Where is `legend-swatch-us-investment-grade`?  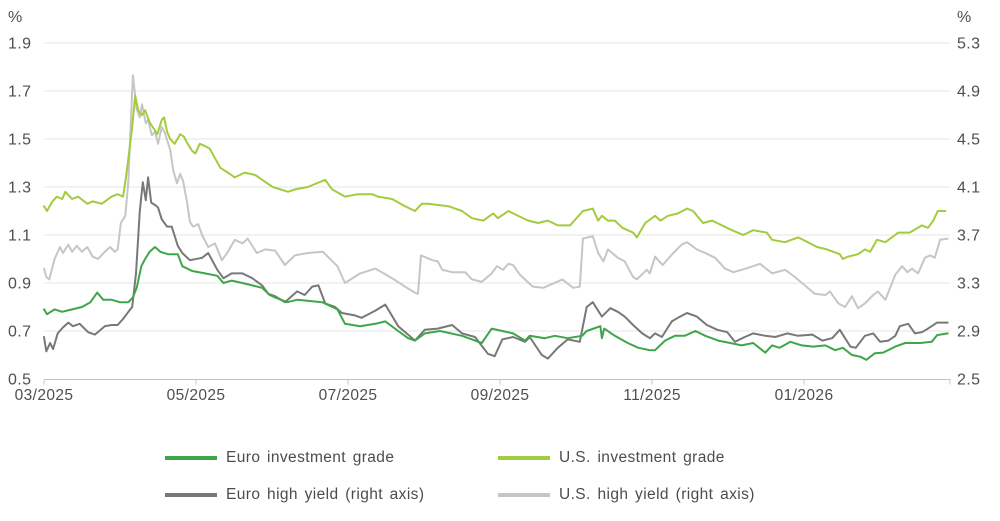
legend-swatch-us-investment-grade is located at coordinates (524, 458).